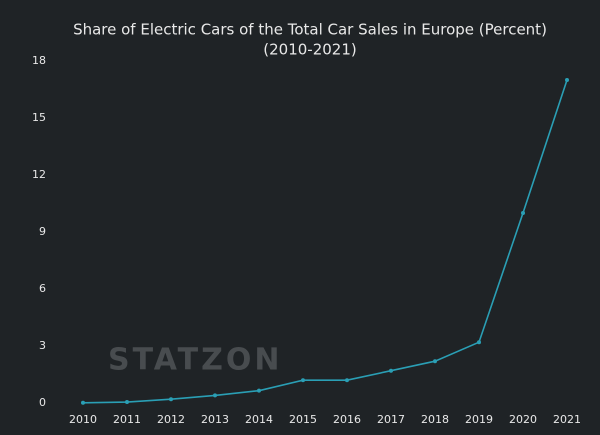 The image size is (600, 435). I want to click on x-tick-label: 2021, so click(567, 419).